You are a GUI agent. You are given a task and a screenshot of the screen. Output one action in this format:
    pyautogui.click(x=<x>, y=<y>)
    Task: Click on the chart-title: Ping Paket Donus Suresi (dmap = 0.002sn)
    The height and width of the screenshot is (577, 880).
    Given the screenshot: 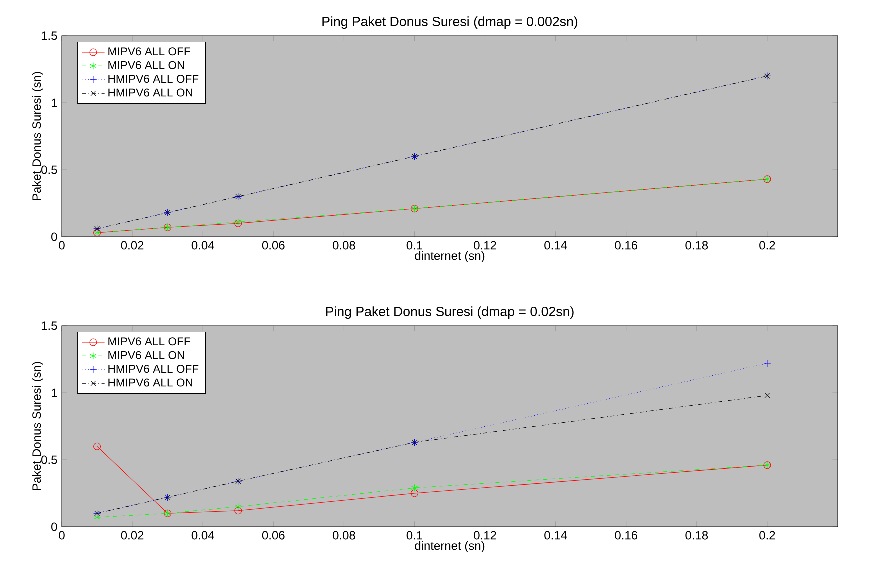 What is the action you would take?
    pyautogui.click(x=450, y=23)
    